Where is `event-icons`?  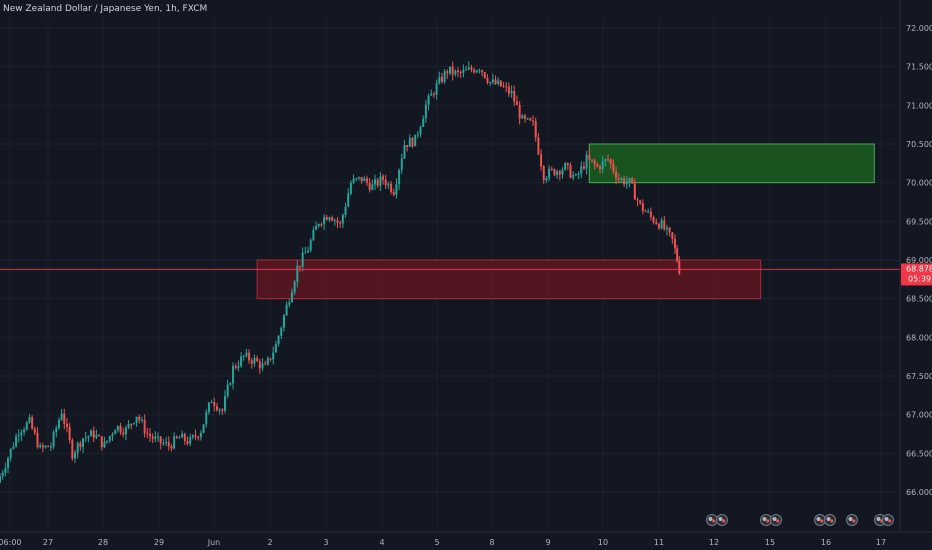
event-icons is located at coordinates (800, 520).